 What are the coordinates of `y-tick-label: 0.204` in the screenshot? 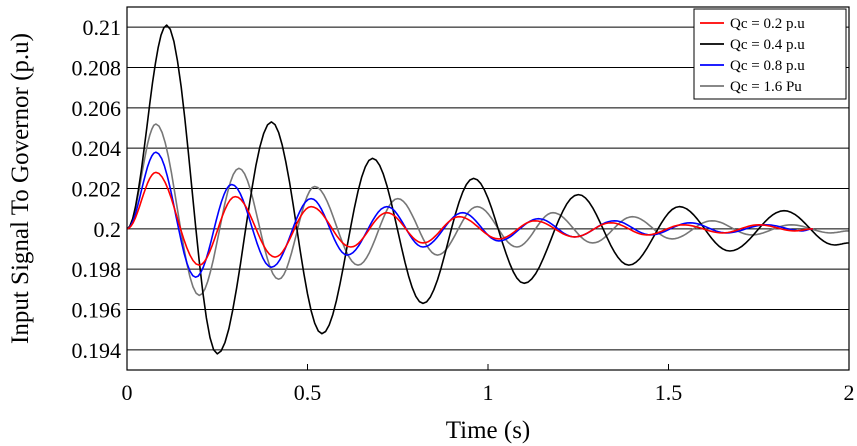 It's located at (97, 148).